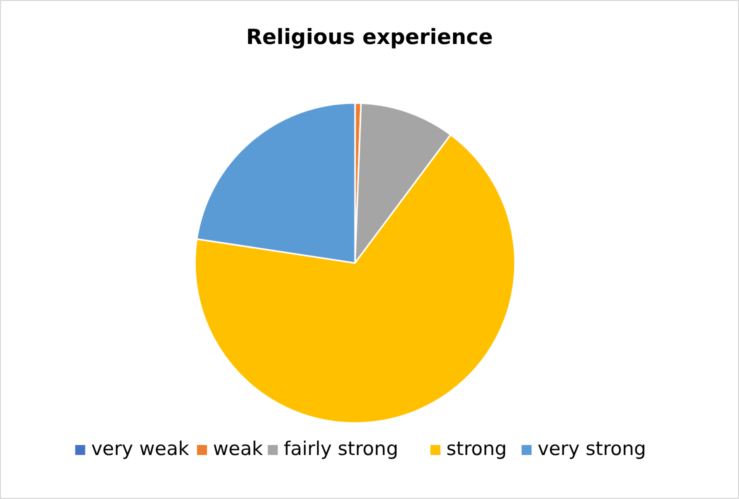 The height and width of the screenshot is (499, 739). What do you see at coordinates (476, 449) in the screenshot?
I see `legend-label: strong` at bounding box center [476, 449].